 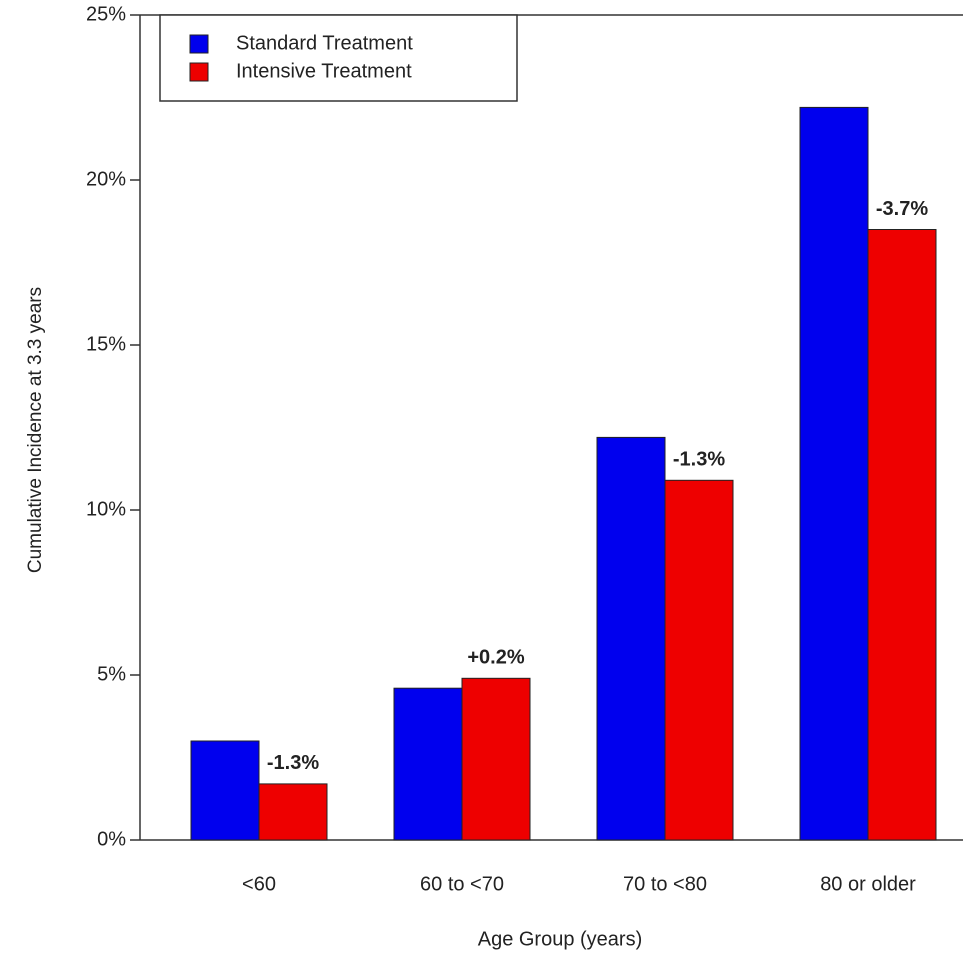 What do you see at coordinates (259, 884) in the screenshot?
I see `x-tick-label: <60` at bounding box center [259, 884].